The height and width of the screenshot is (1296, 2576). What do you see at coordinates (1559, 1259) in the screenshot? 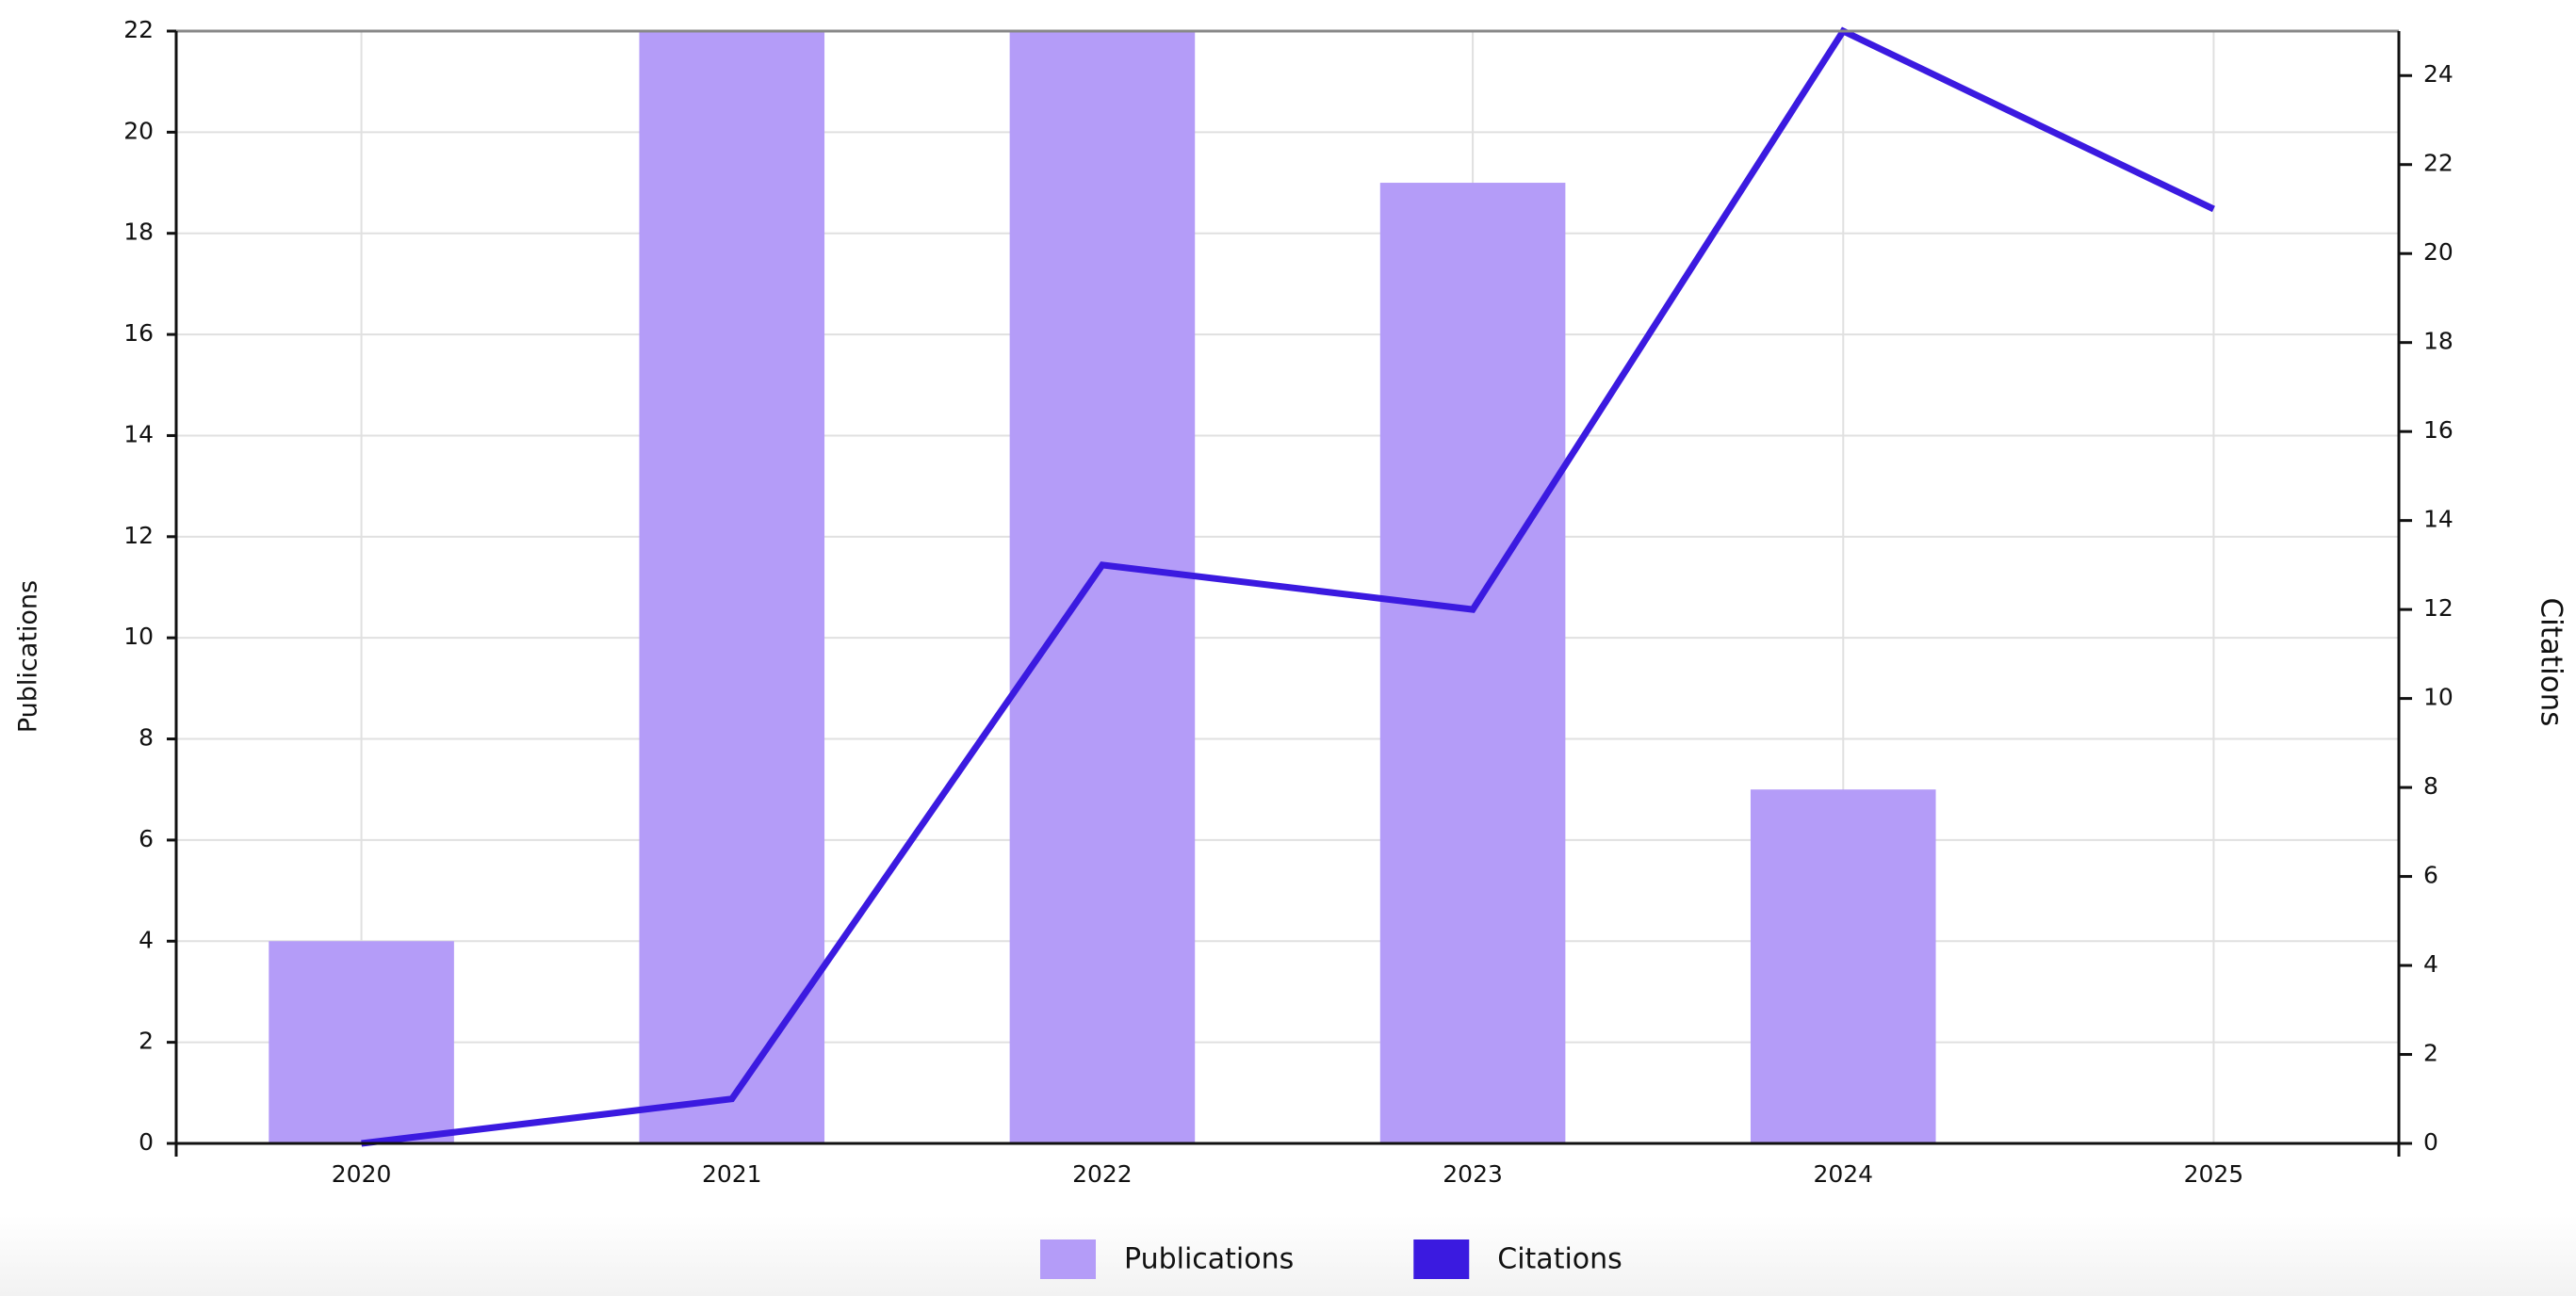
I see `legend-label: Citations` at bounding box center [1559, 1259].